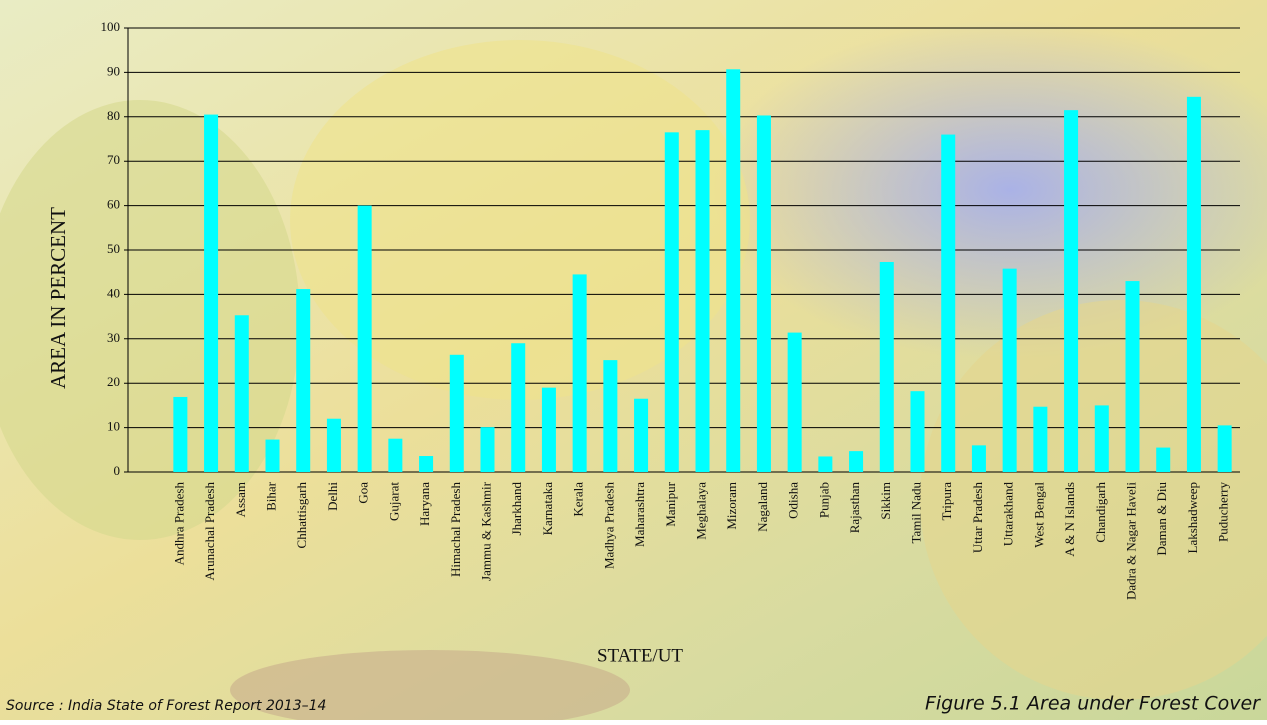 The width and height of the screenshot is (1267, 725). I want to click on y-axis-label: AREA IN PERCENT, so click(58, 298).